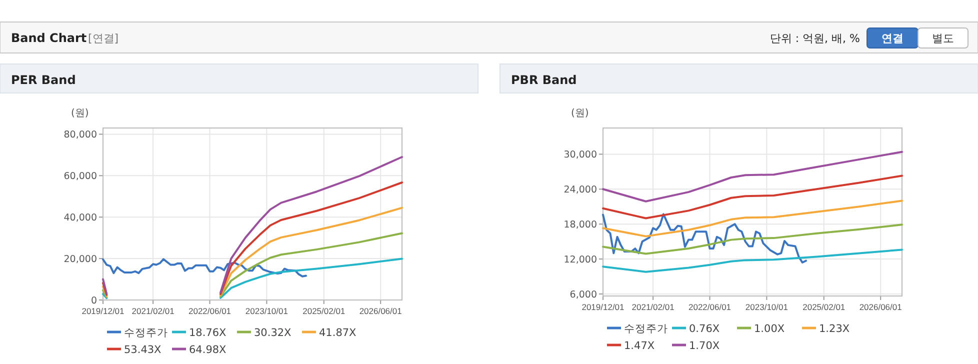  I want to click on legend-label: 1.23X, so click(834, 329).